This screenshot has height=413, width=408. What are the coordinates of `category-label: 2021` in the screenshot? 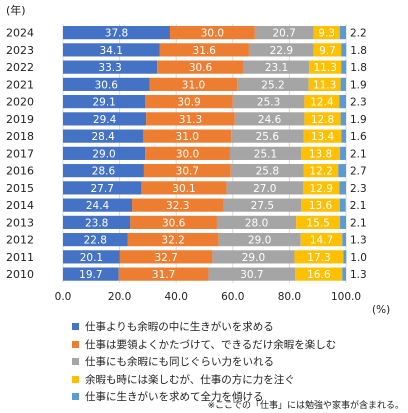 It's located at (20, 84).